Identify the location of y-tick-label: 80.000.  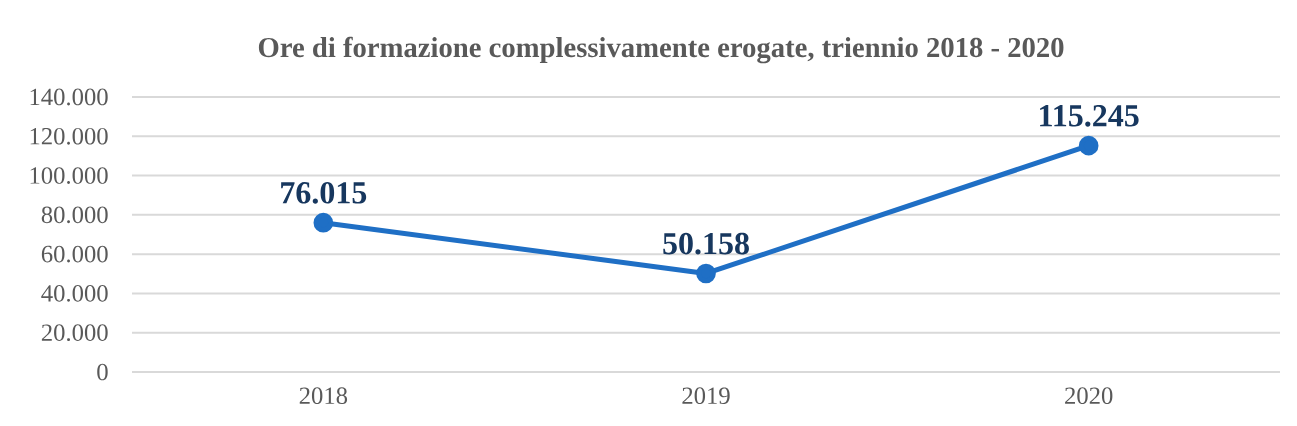
(74, 215).